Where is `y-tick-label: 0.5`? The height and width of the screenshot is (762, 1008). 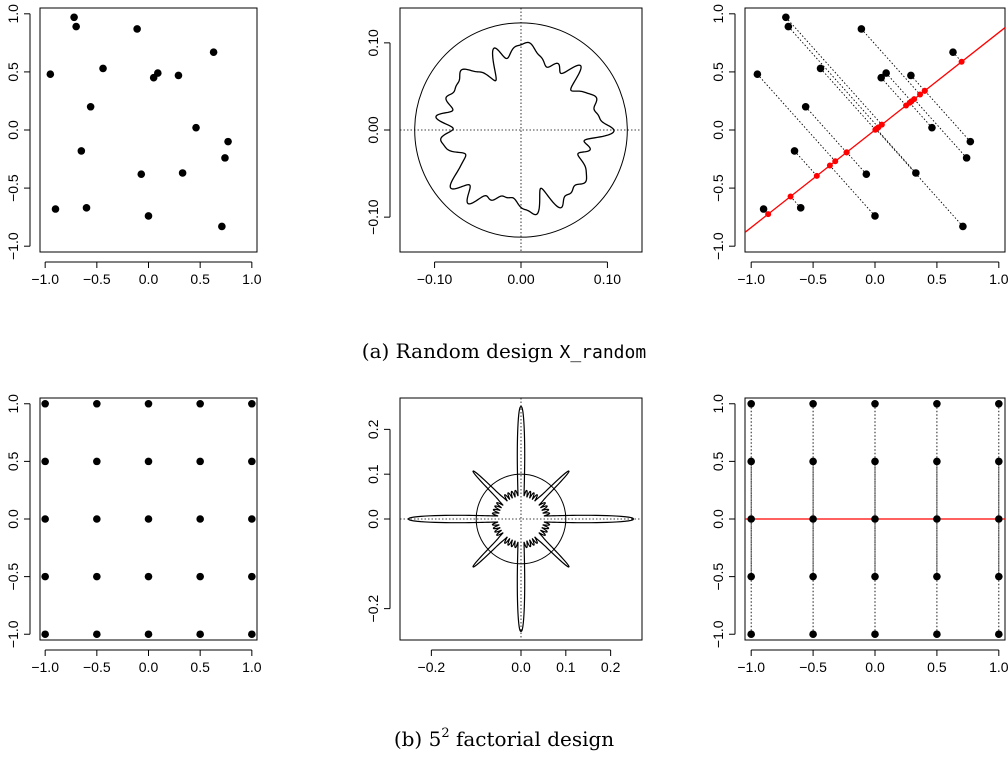 y-tick-label: 0.5 is located at coordinates (13, 72).